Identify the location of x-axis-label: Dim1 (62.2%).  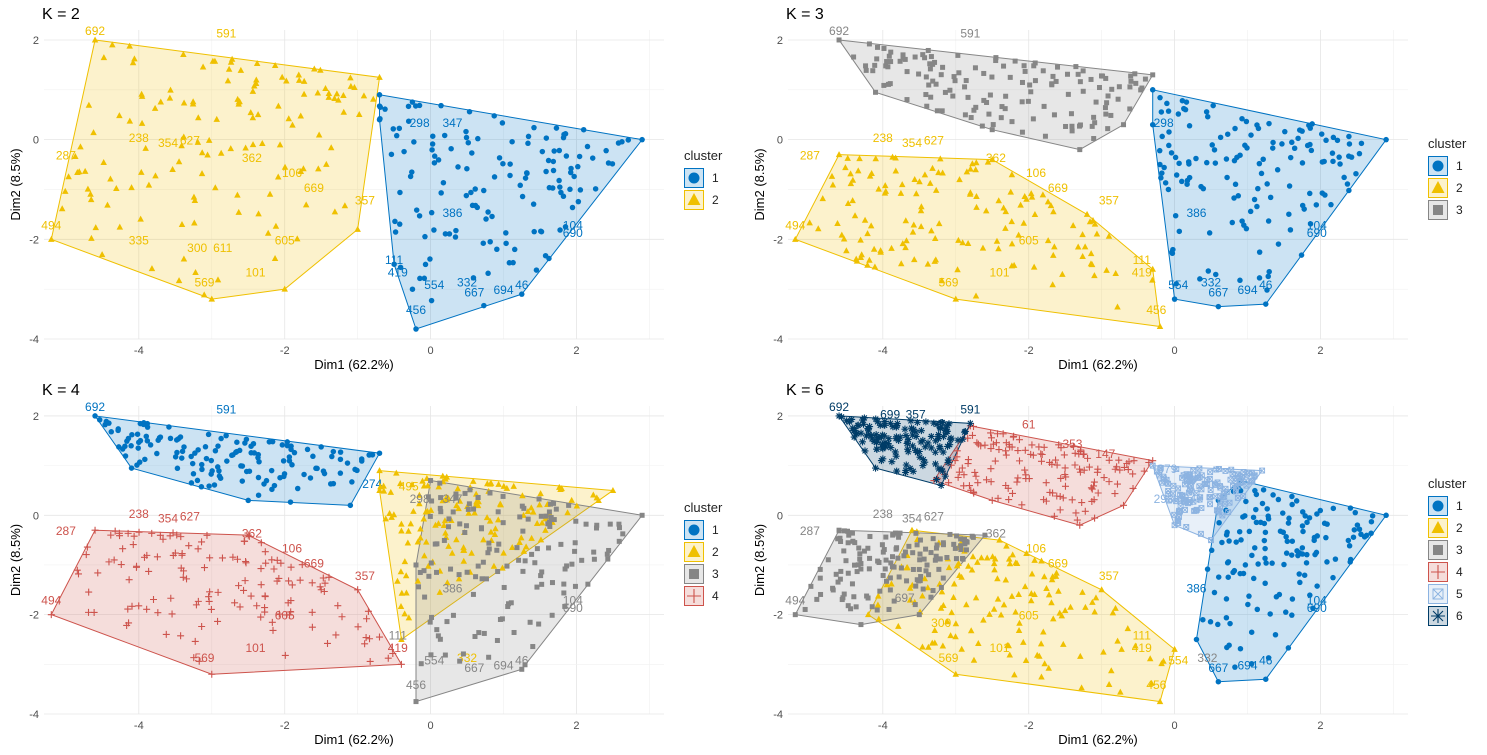
(1097, 364).